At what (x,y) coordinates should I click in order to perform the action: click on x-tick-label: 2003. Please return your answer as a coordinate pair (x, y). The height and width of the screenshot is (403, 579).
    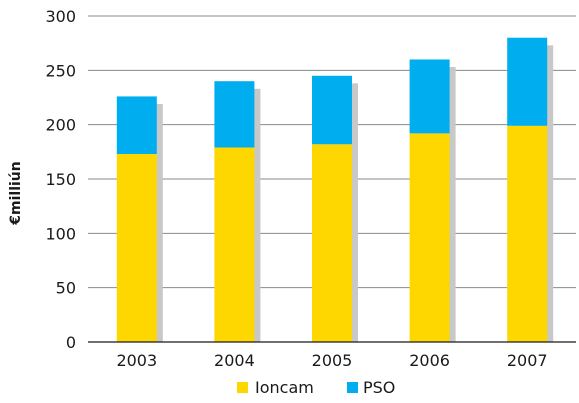
    Looking at the image, I should click on (136, 360).